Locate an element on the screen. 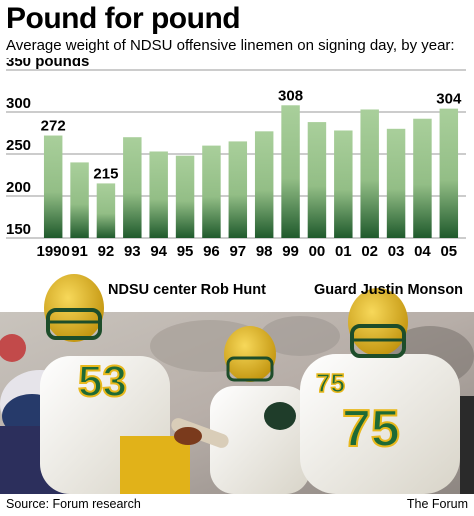 Image resolution: width=474 pixels, height=516 pixels. source-note: Source: Forum research is located at coordinates (73, 504).